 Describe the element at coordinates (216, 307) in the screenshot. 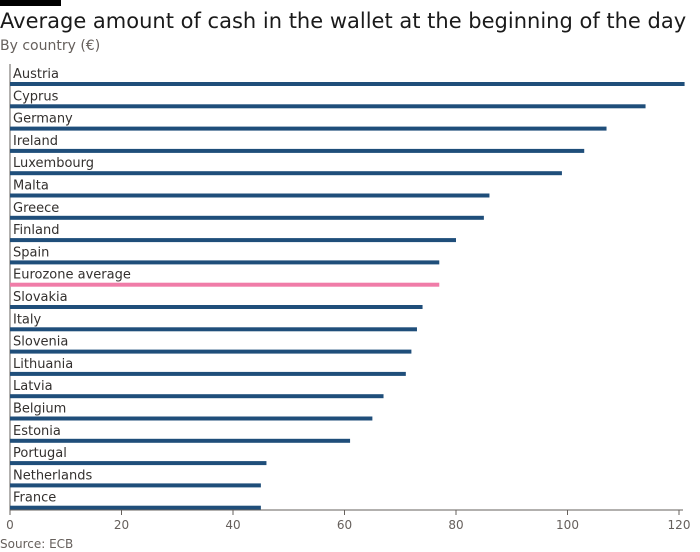

I see `bar-slovakia` at that location.